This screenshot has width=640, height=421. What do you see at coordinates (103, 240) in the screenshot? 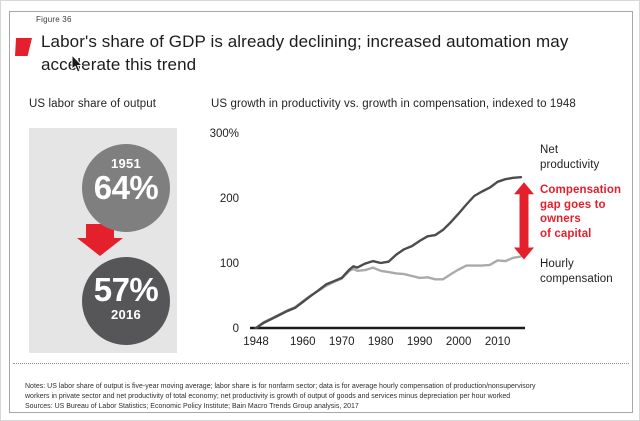
I see `labor-share-panel: 1951 64% 57% 2016` at bounding box center [103, 240].